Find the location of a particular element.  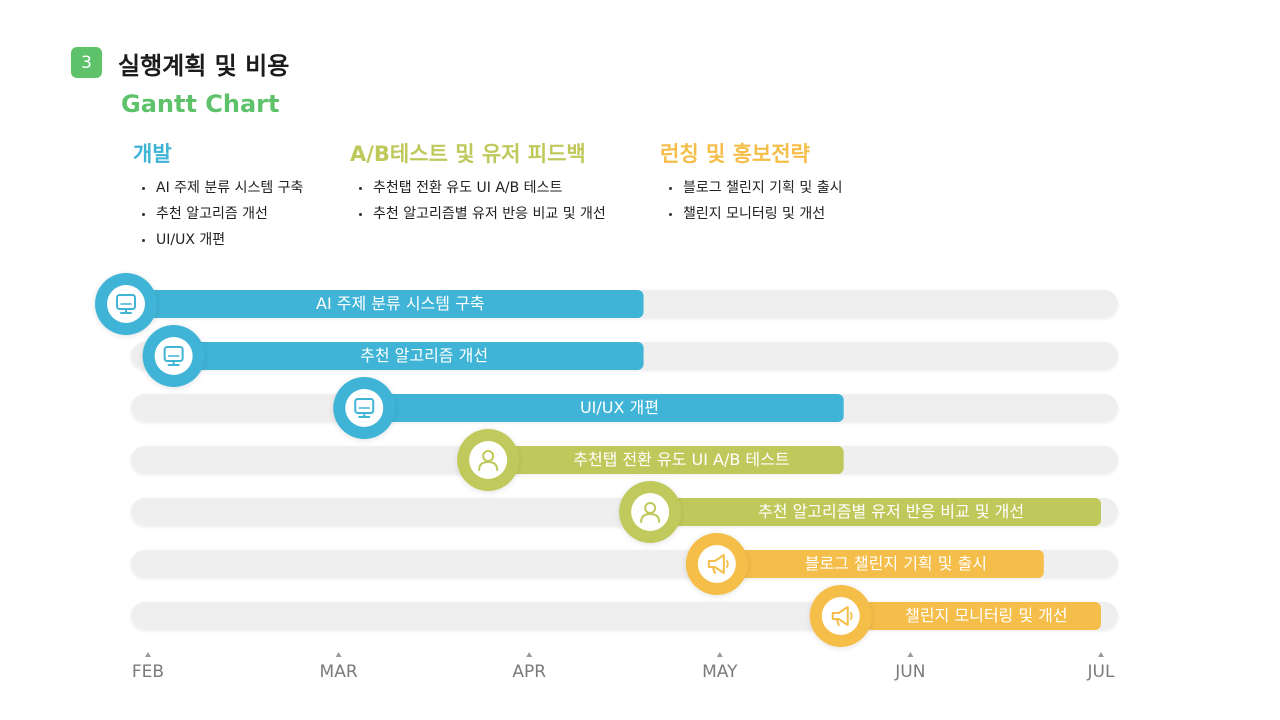

gantt-bar-label: 추천탭 전환 유도 UI A/B 테스트 is located at coordinates (681, 459).